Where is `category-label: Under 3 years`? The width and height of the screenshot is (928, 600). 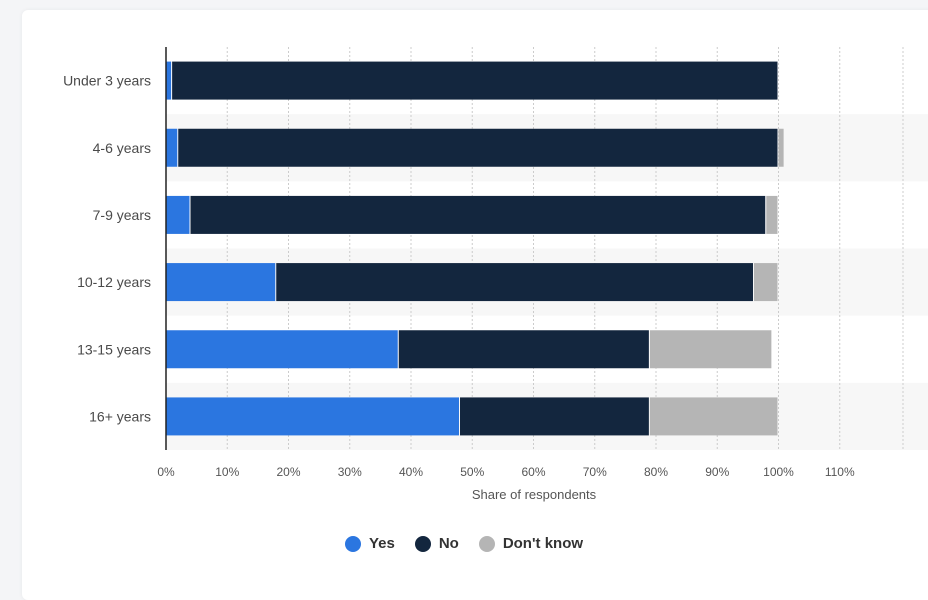
category-label: Under 3 years is located at coordinates (107, 81).